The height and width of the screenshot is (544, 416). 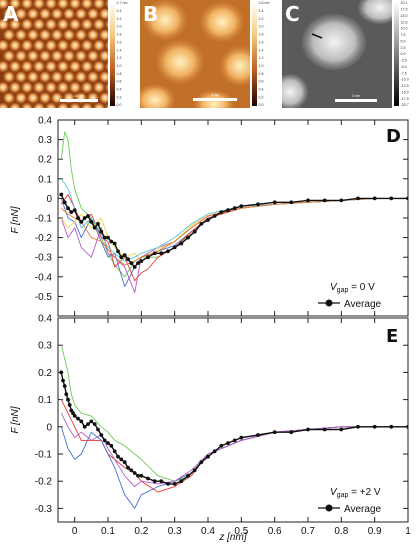 What do you see at coordinates (392, 336) in the screenshot?
I see `chart-e-label: E` at bounding box center [392, 336].